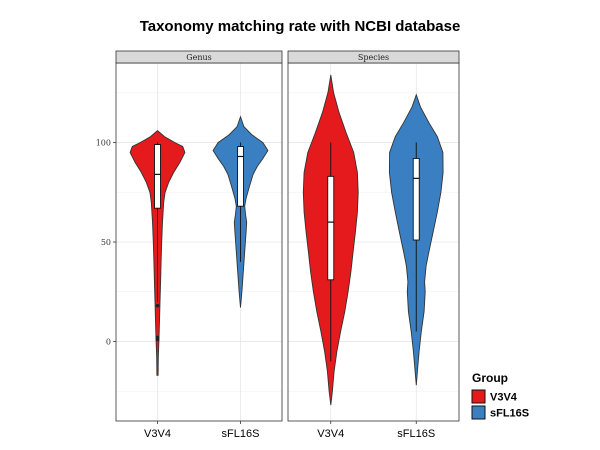 Image resolution: width=600 pixels, height=450 pixels. What do you see at coordinates (504, 398) in the screenshot?
I see `legend-label-v3v4: V3V4` at bounding box center [504, 398].